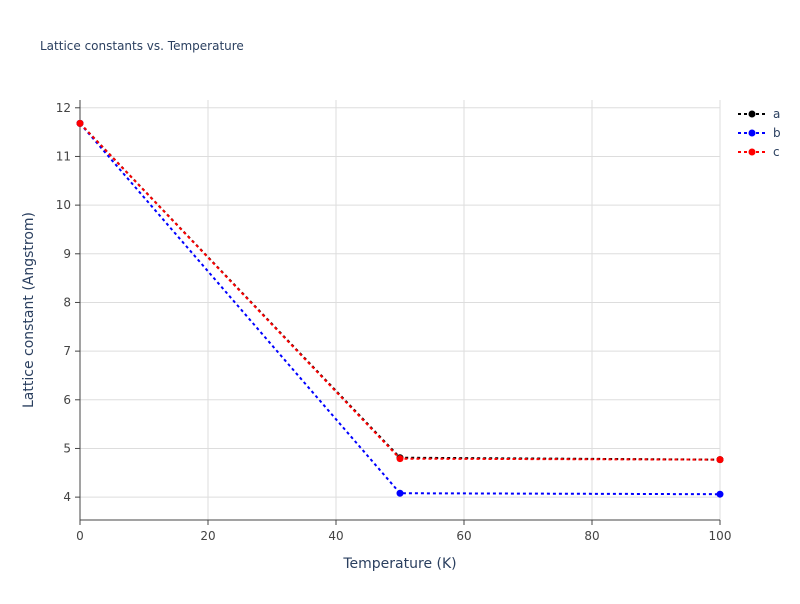 This screenshot has width=800, height=604. Describe the element at coordinates (67, 497) in the screenshot. I see `y-tick-label: 4` at that location.